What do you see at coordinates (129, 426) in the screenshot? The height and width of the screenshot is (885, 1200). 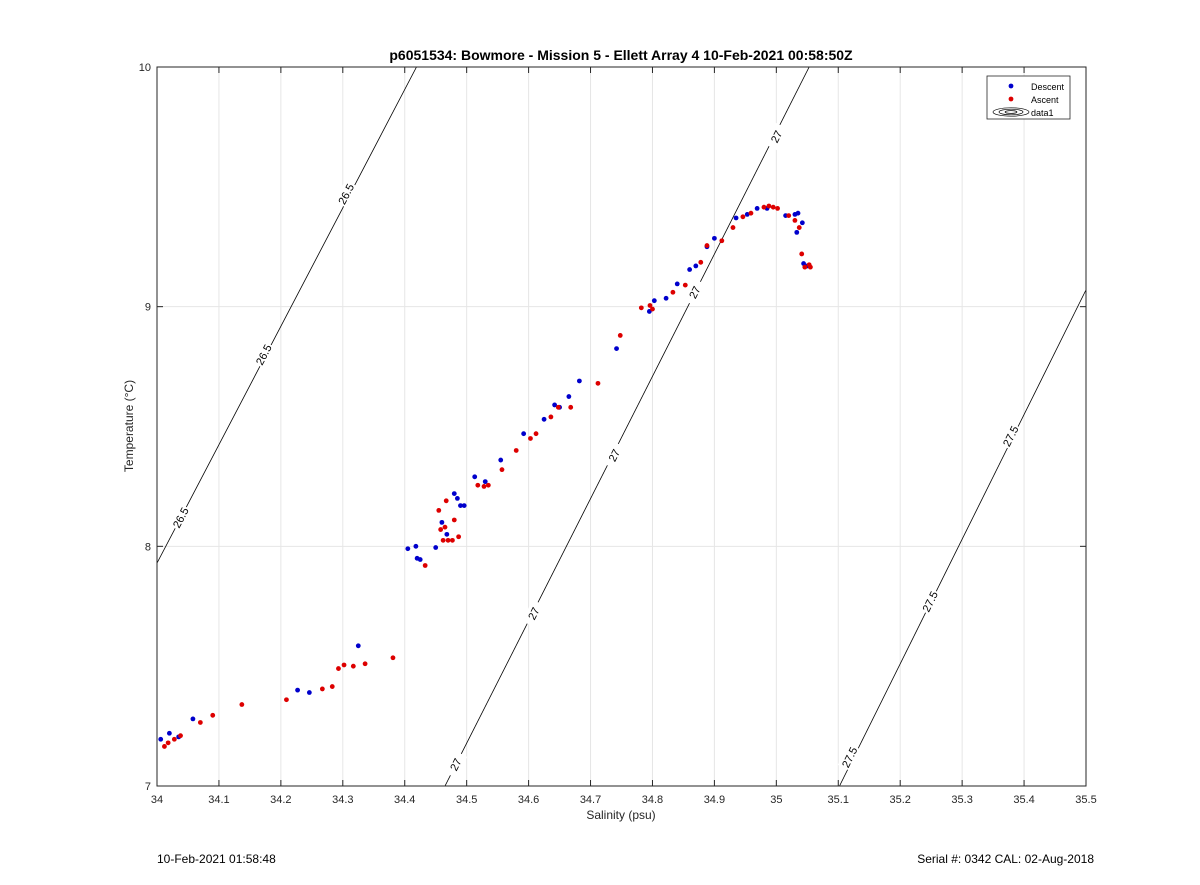 I see `y-axis-label: Temperature (°C)` at bounding box center [129, 426].